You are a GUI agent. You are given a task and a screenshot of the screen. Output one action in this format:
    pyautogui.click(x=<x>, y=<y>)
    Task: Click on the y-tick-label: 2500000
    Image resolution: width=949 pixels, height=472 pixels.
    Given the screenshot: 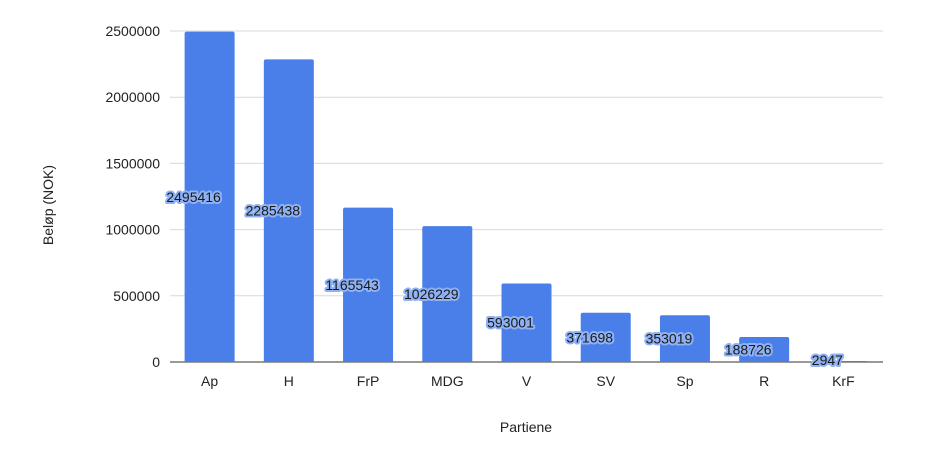 What is the action you would take?
    pyautogui.click(x=132, y=31)
    